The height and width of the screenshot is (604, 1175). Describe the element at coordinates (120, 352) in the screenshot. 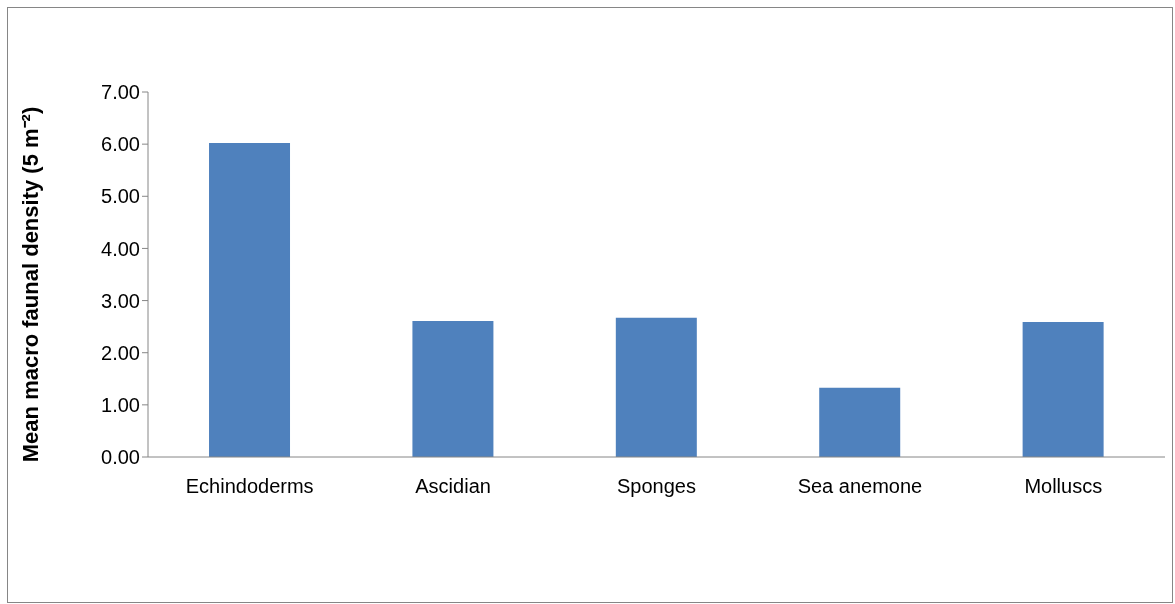

I see `y-tick-label: 2.00` at that location.